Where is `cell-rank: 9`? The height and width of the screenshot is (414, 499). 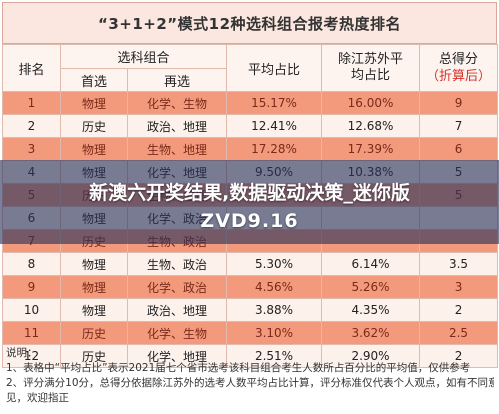 cell-rank: 9 is located at coordinates (31, 287).